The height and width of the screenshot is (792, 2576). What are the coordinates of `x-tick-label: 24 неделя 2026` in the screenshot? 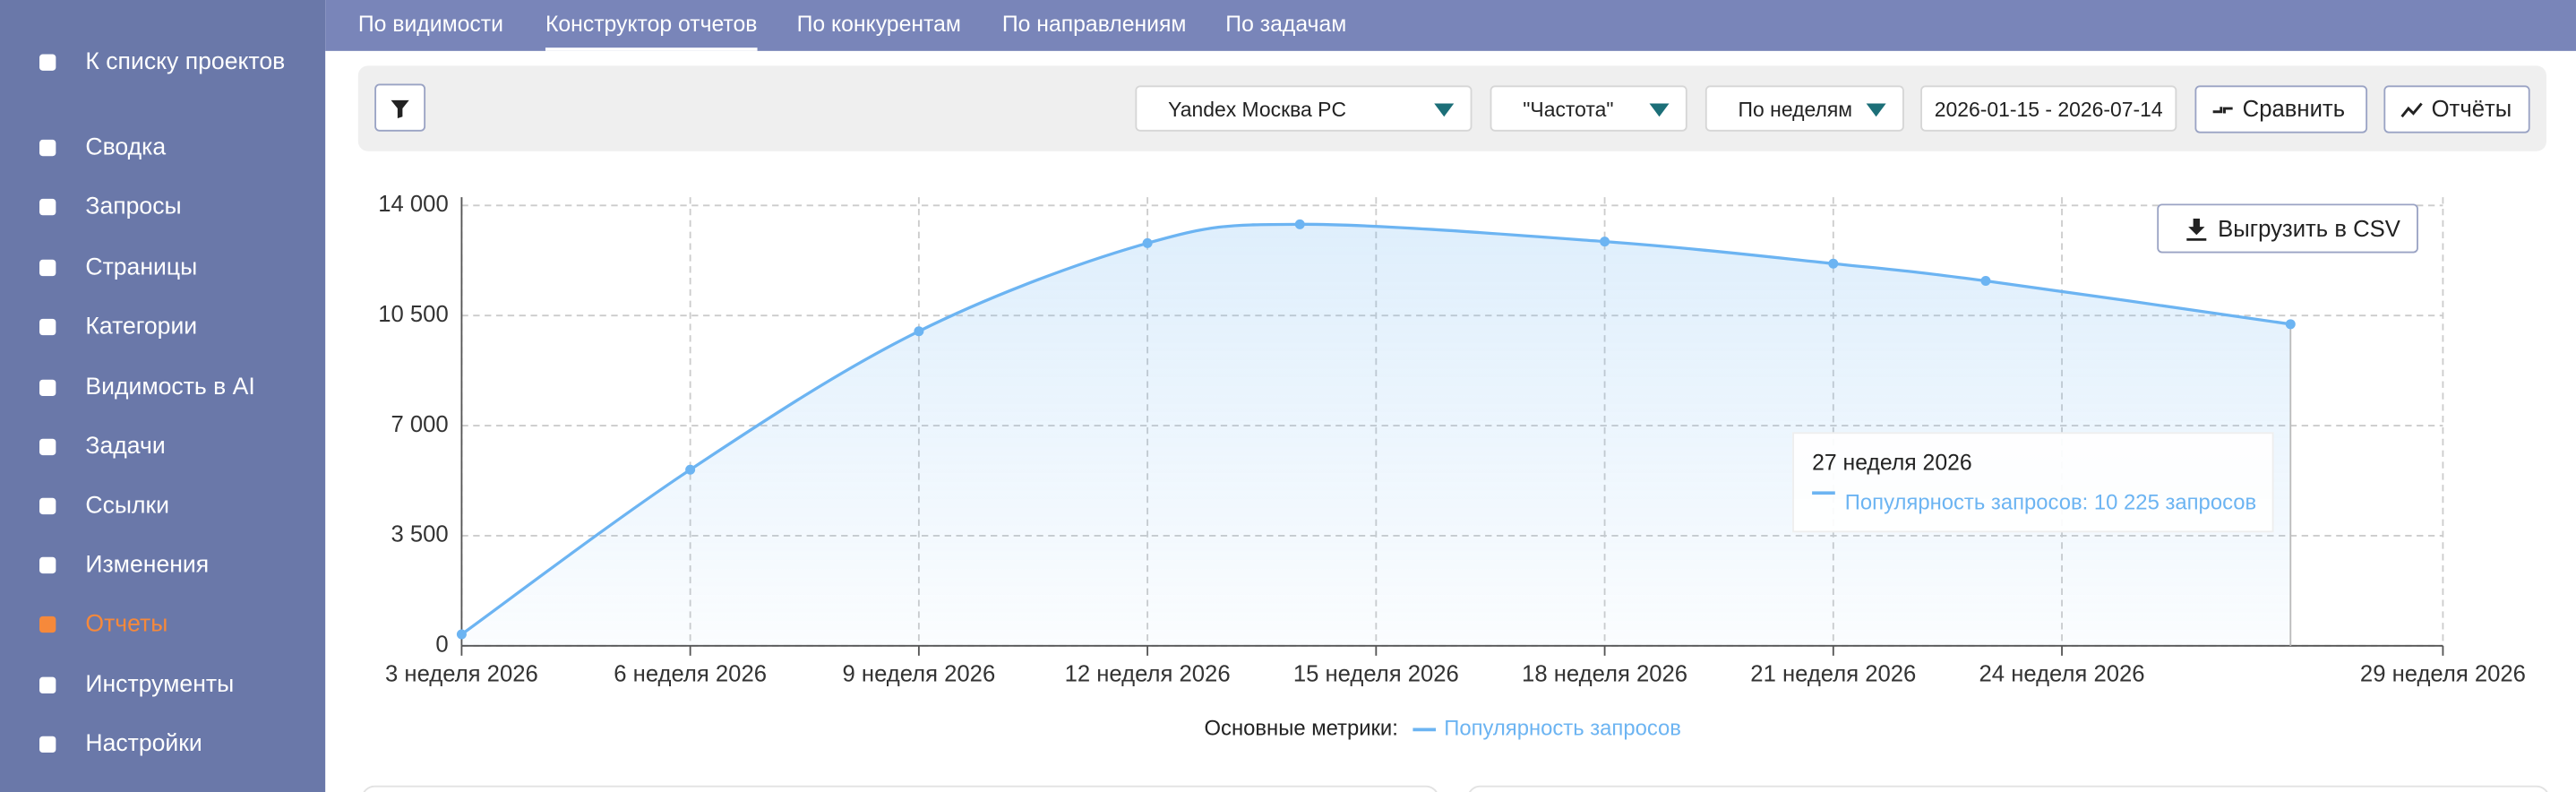 It's located at (2062, 674).